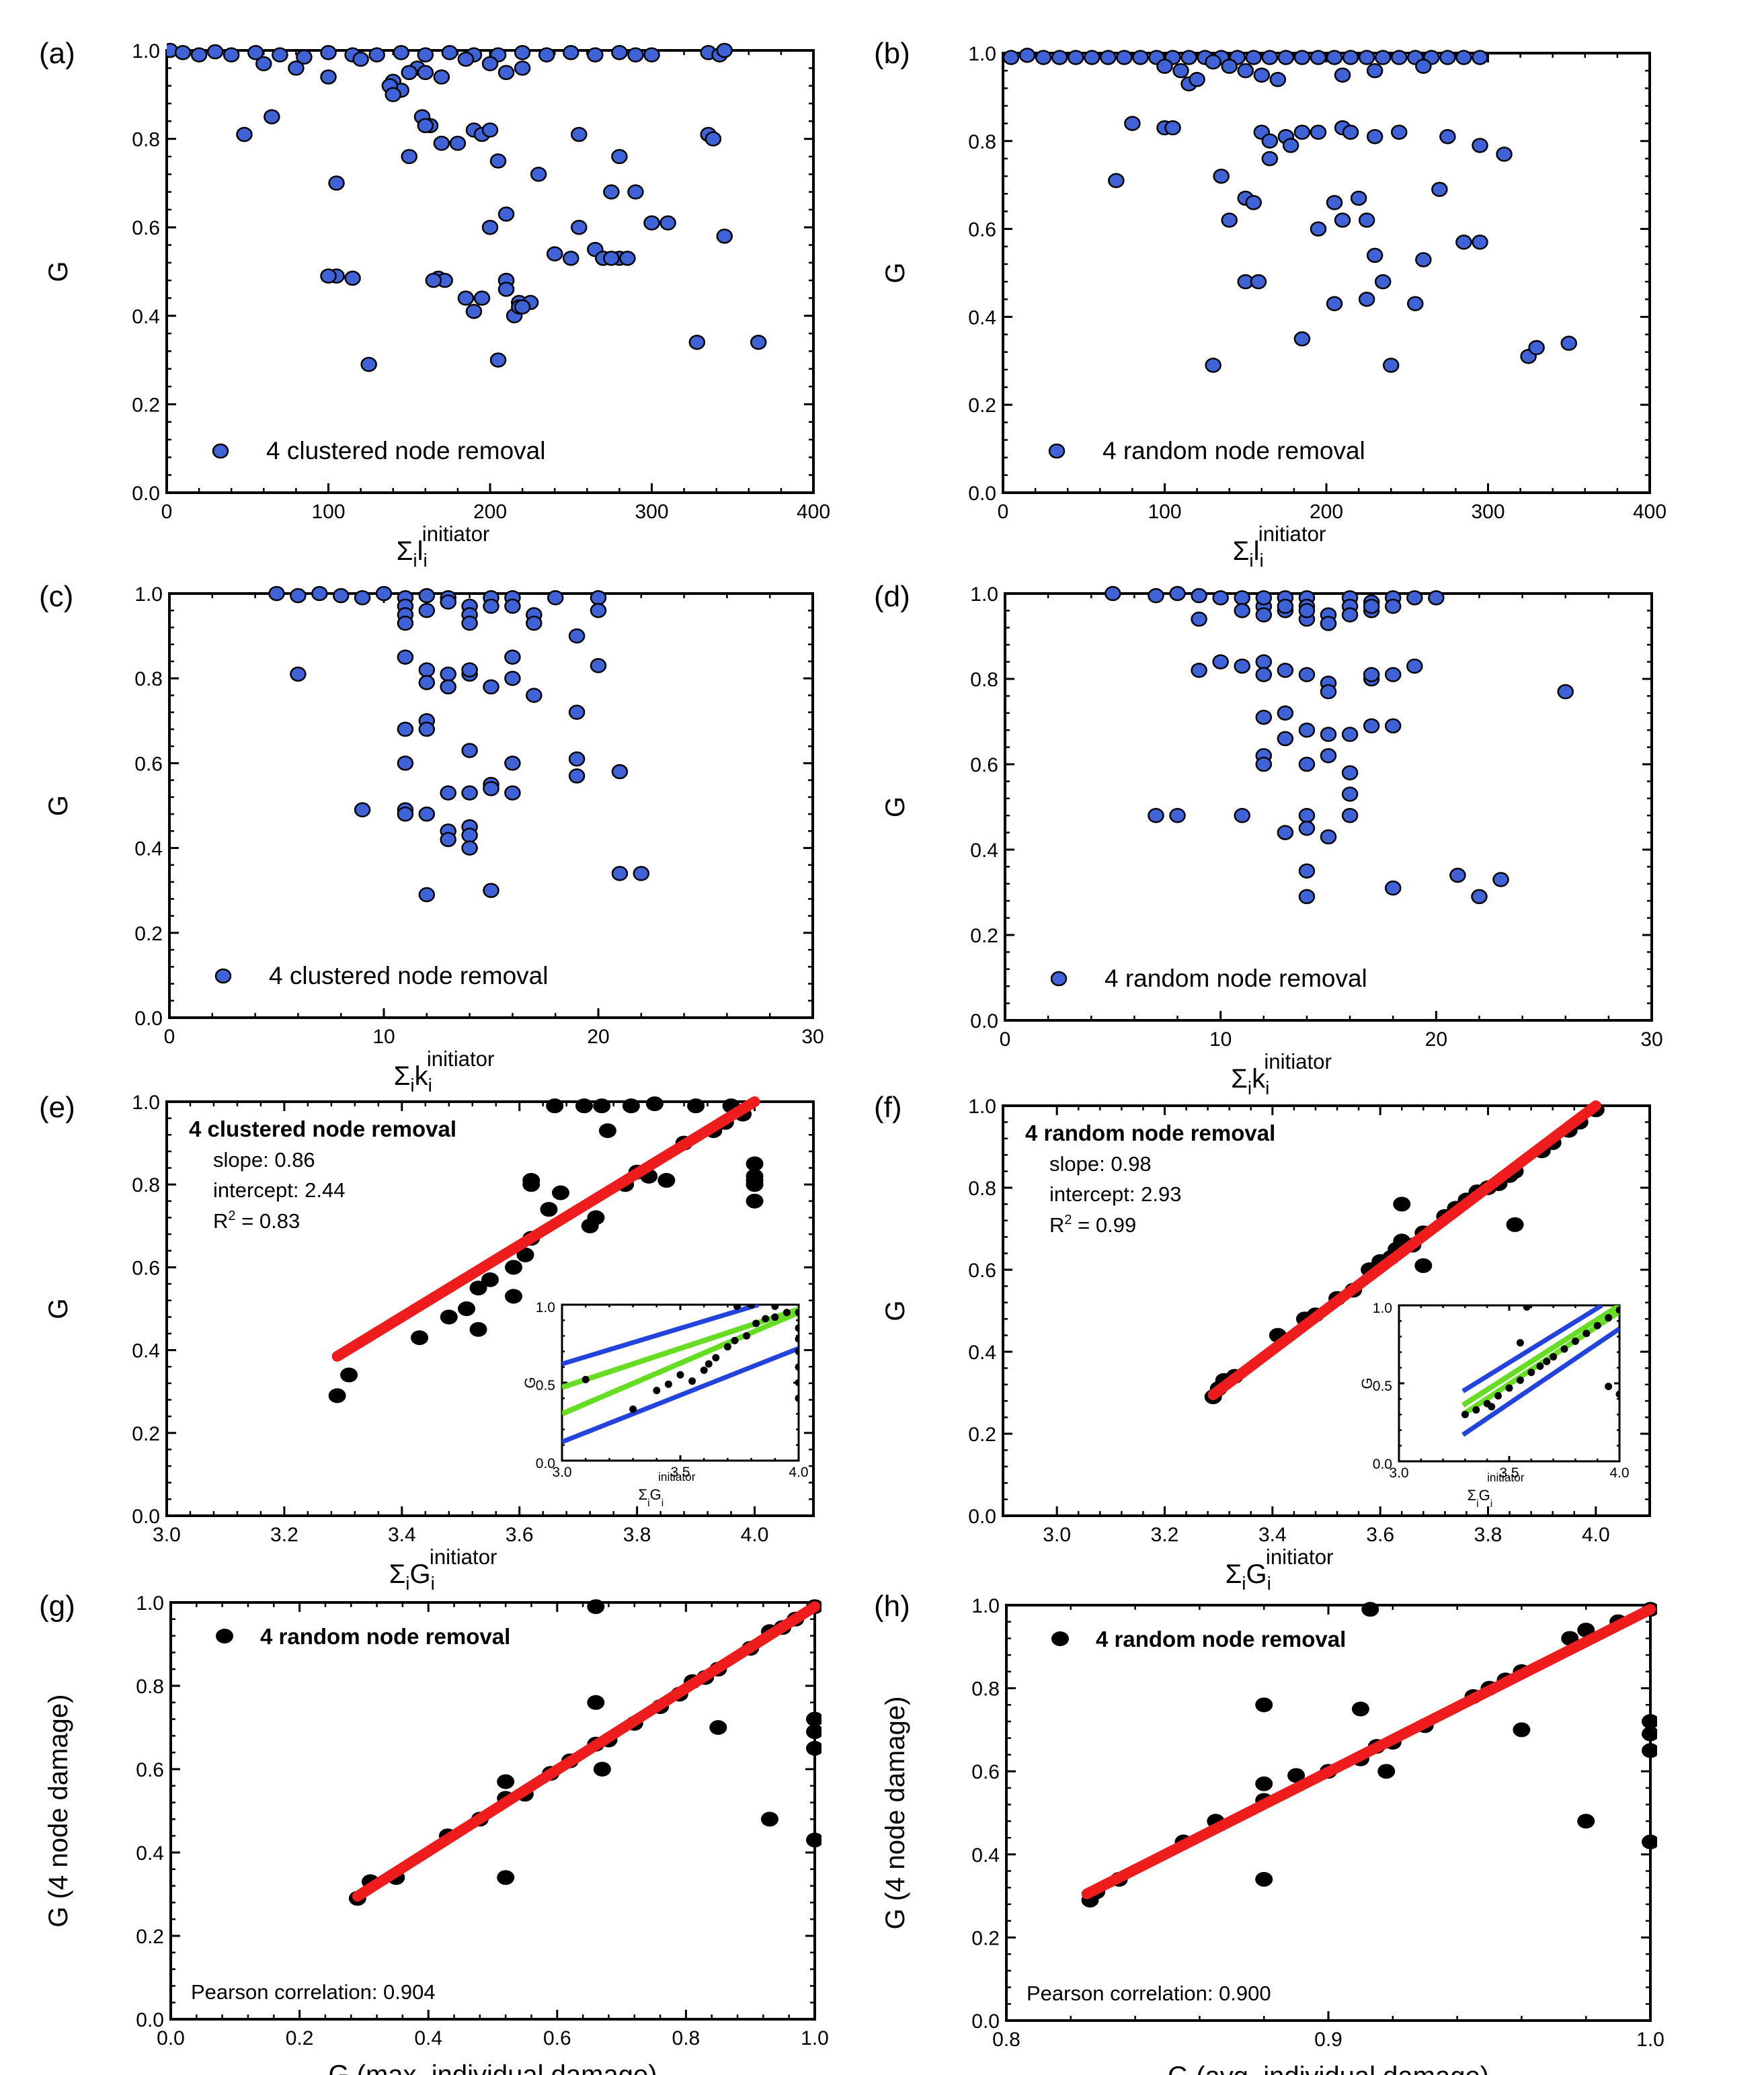 This screenshot has width=1764, height=2075. Describe the element at coordinates (813, 512) in the screenshot. I see `x-axis-tick-label: 400` at that location.